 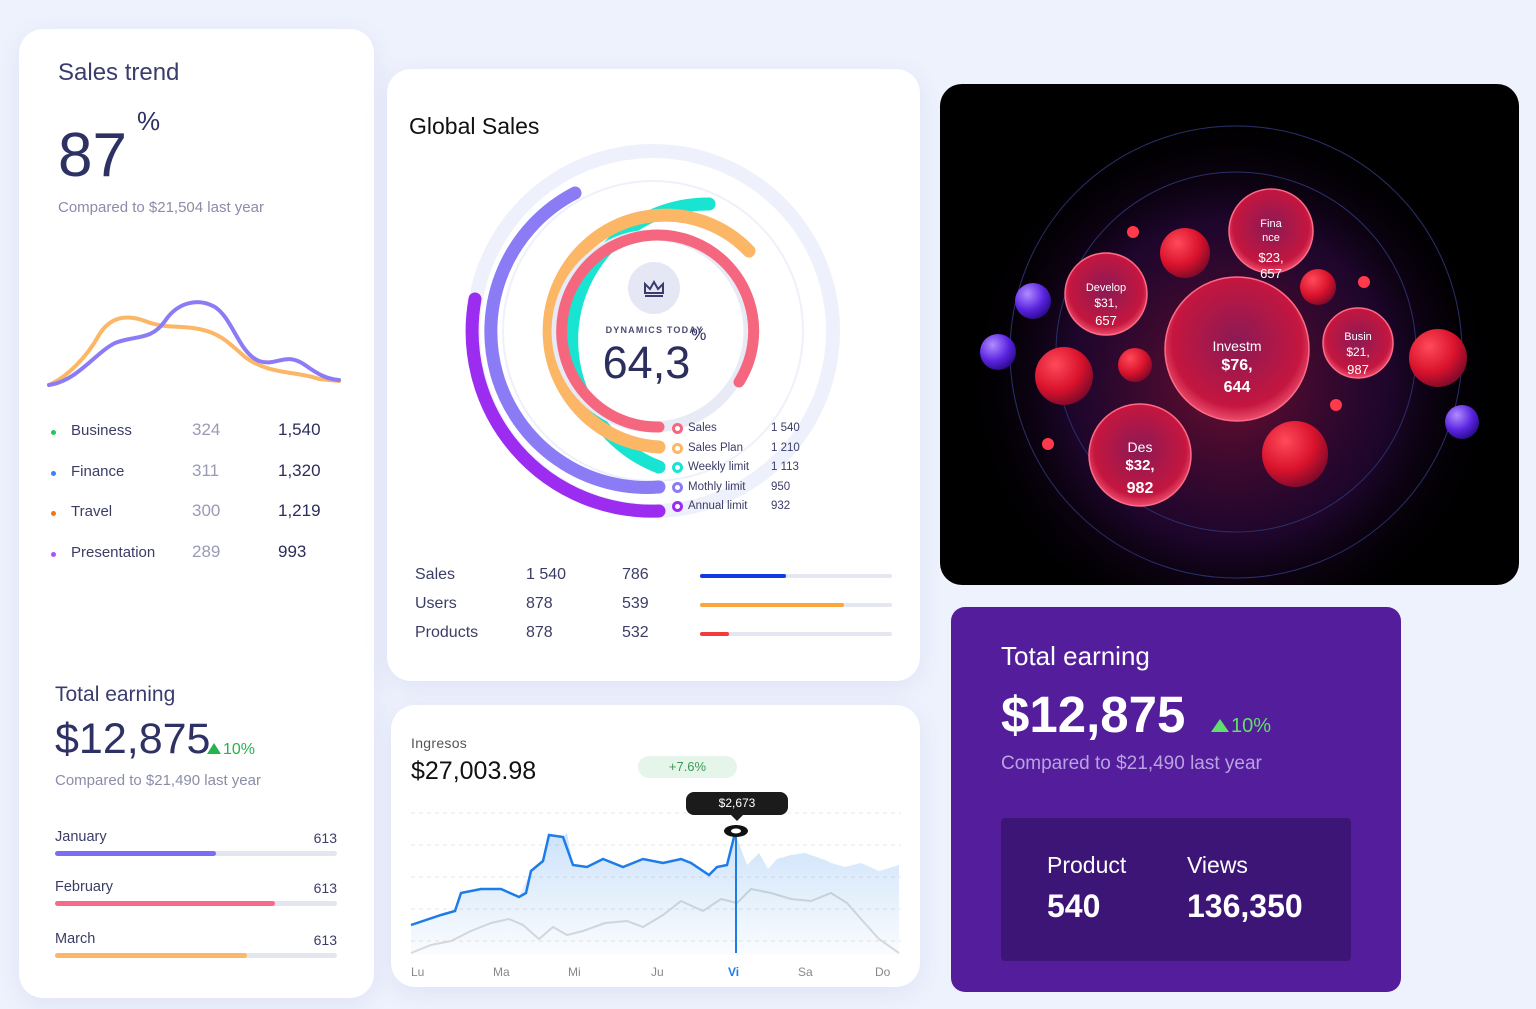 I want to click on bubble-label-develop: Develop $31, 657, so click(x=1106, y=305).